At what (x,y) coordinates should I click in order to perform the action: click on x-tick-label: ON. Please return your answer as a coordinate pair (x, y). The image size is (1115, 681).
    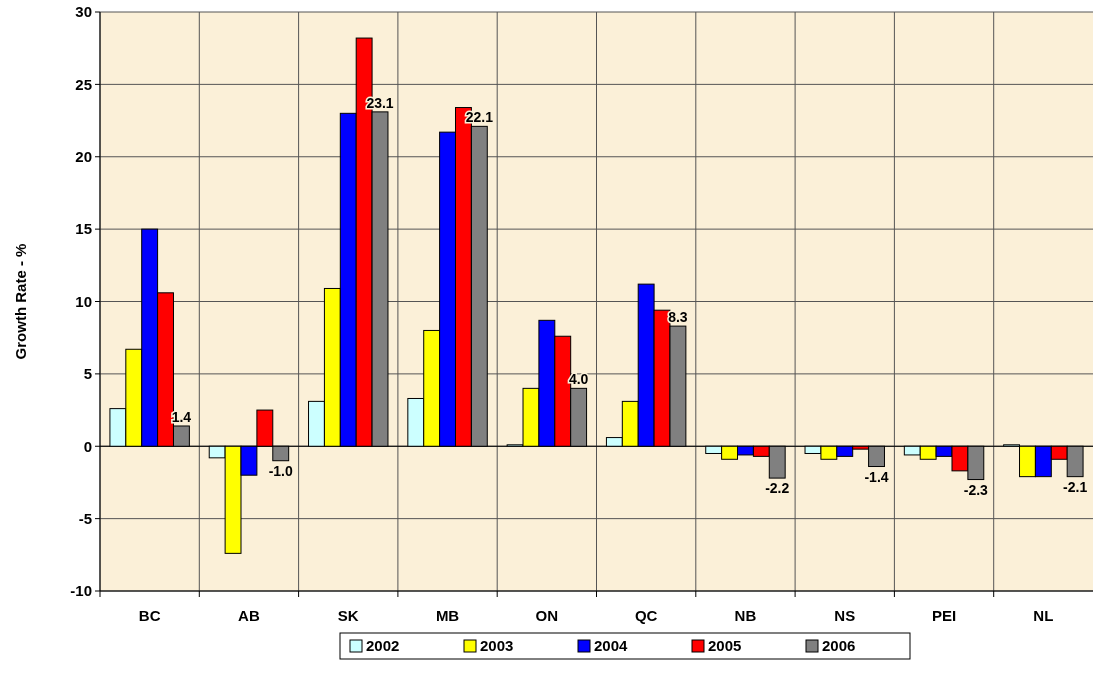
    Looking at the image, I should click on (547, 615).